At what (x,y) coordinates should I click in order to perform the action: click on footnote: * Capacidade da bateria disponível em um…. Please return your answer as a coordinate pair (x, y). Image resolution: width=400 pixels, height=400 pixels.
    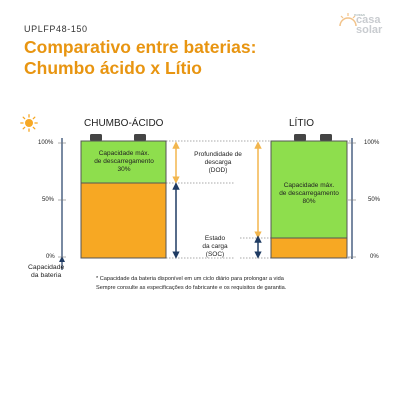
    Looking at the image, I should click on (191, 284).